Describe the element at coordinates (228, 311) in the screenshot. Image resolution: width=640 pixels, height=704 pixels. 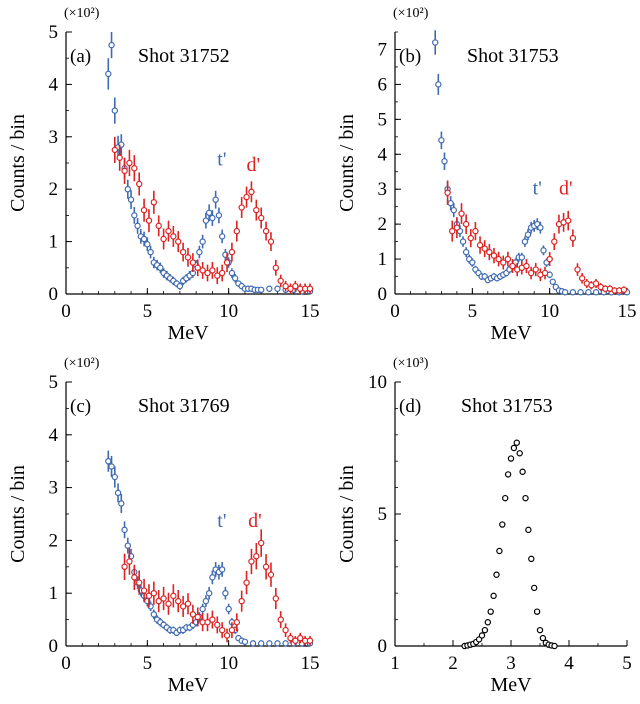
I see `x-tick-label: 10` at that location.